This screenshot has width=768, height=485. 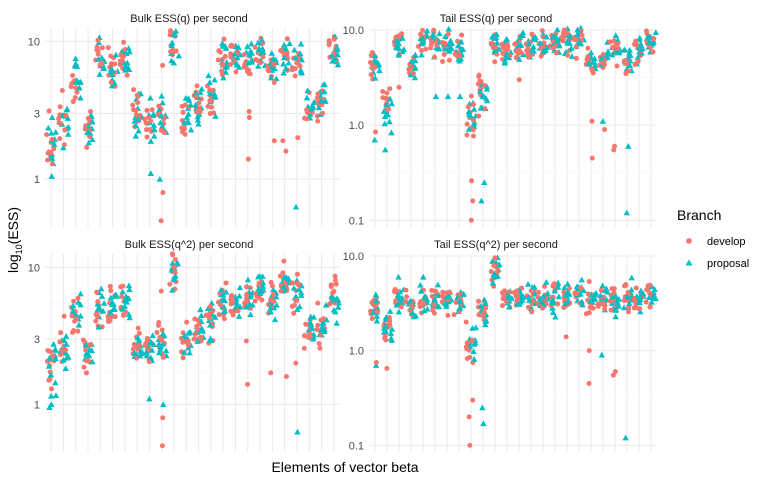 I want to click on panel-title-bulk-q2: Bulk ESS(q^2) per second, so click(x=189, y=245).